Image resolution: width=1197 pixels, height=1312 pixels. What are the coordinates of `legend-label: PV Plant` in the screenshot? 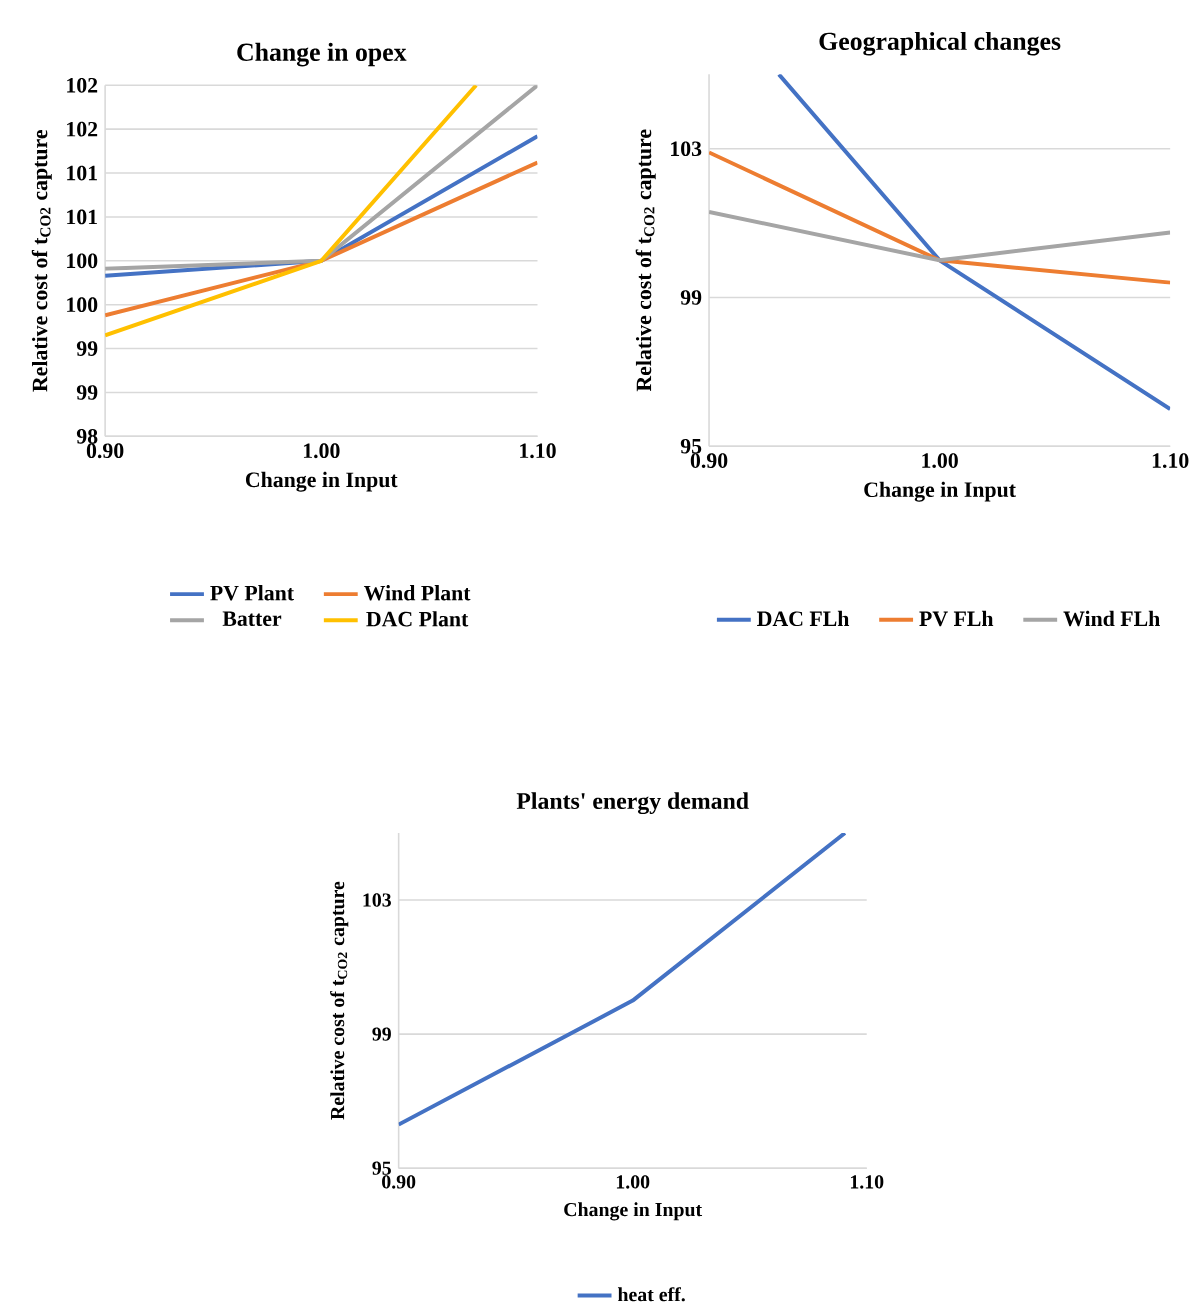 It's located at (252, 593).